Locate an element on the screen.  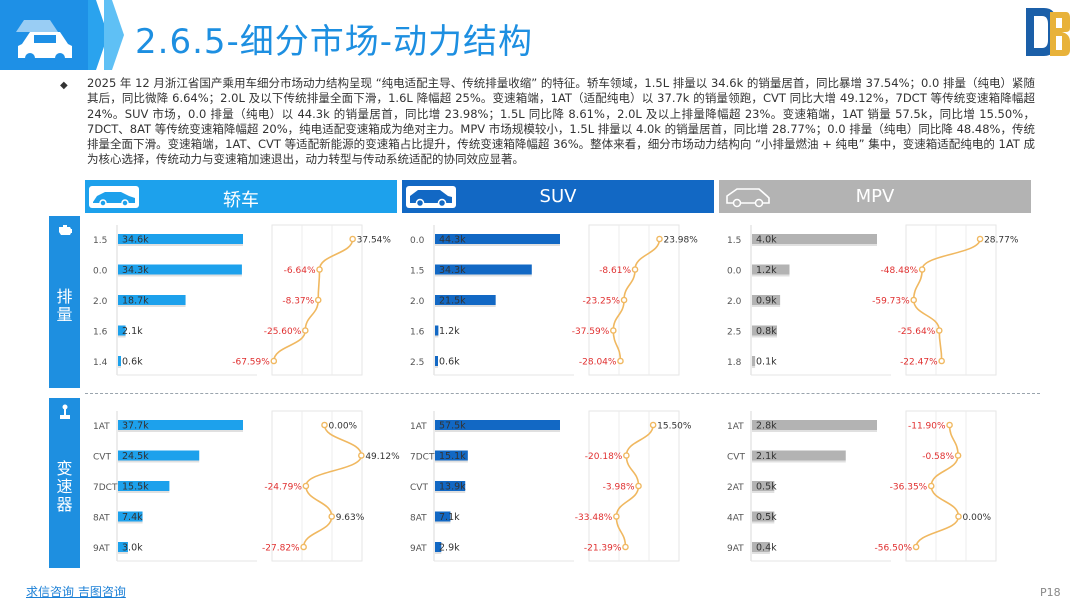
yoy-label: -23.25% is located at coordinates (601, 302).